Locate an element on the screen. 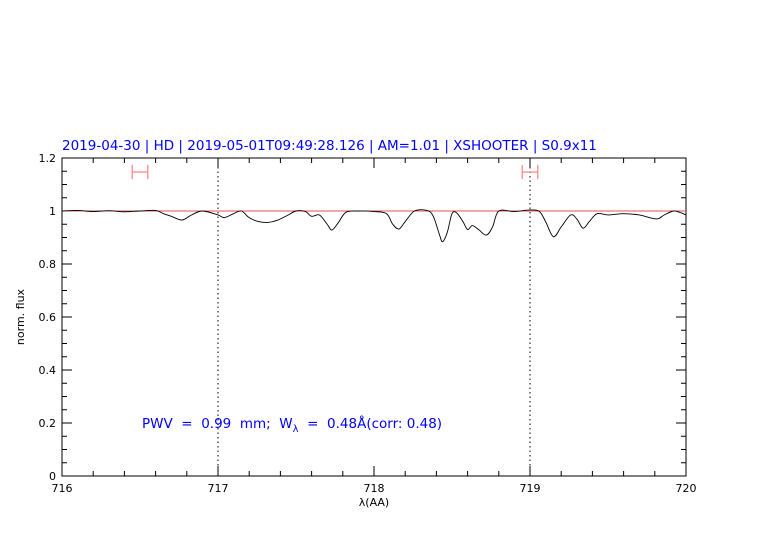 This screenshot has width=782, height=547. x-axis-label: λ(AA) is located at coordinates (374, 502).